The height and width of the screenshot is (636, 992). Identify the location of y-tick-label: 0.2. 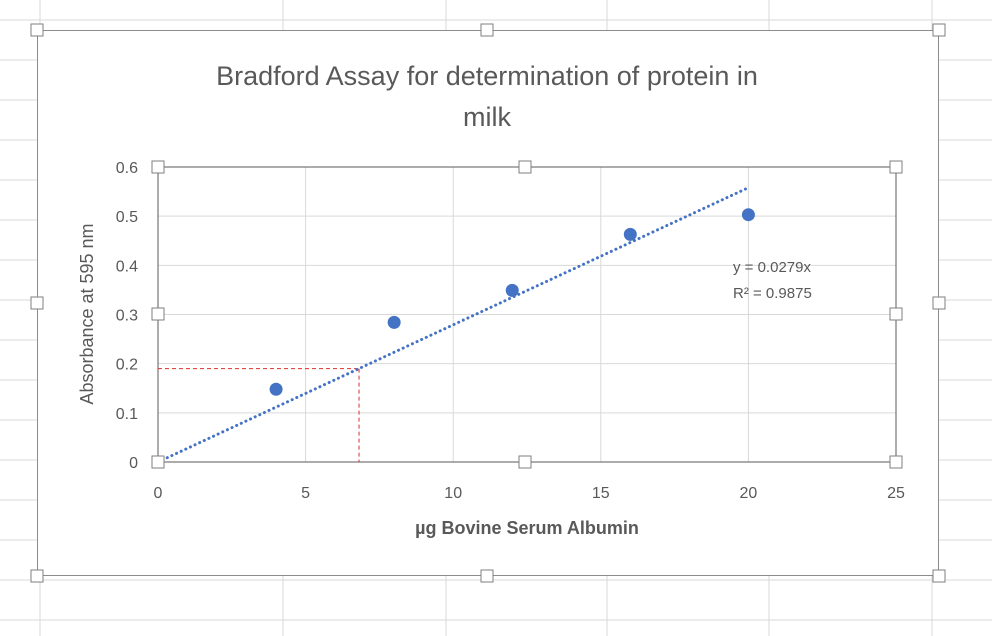
(127, 365).